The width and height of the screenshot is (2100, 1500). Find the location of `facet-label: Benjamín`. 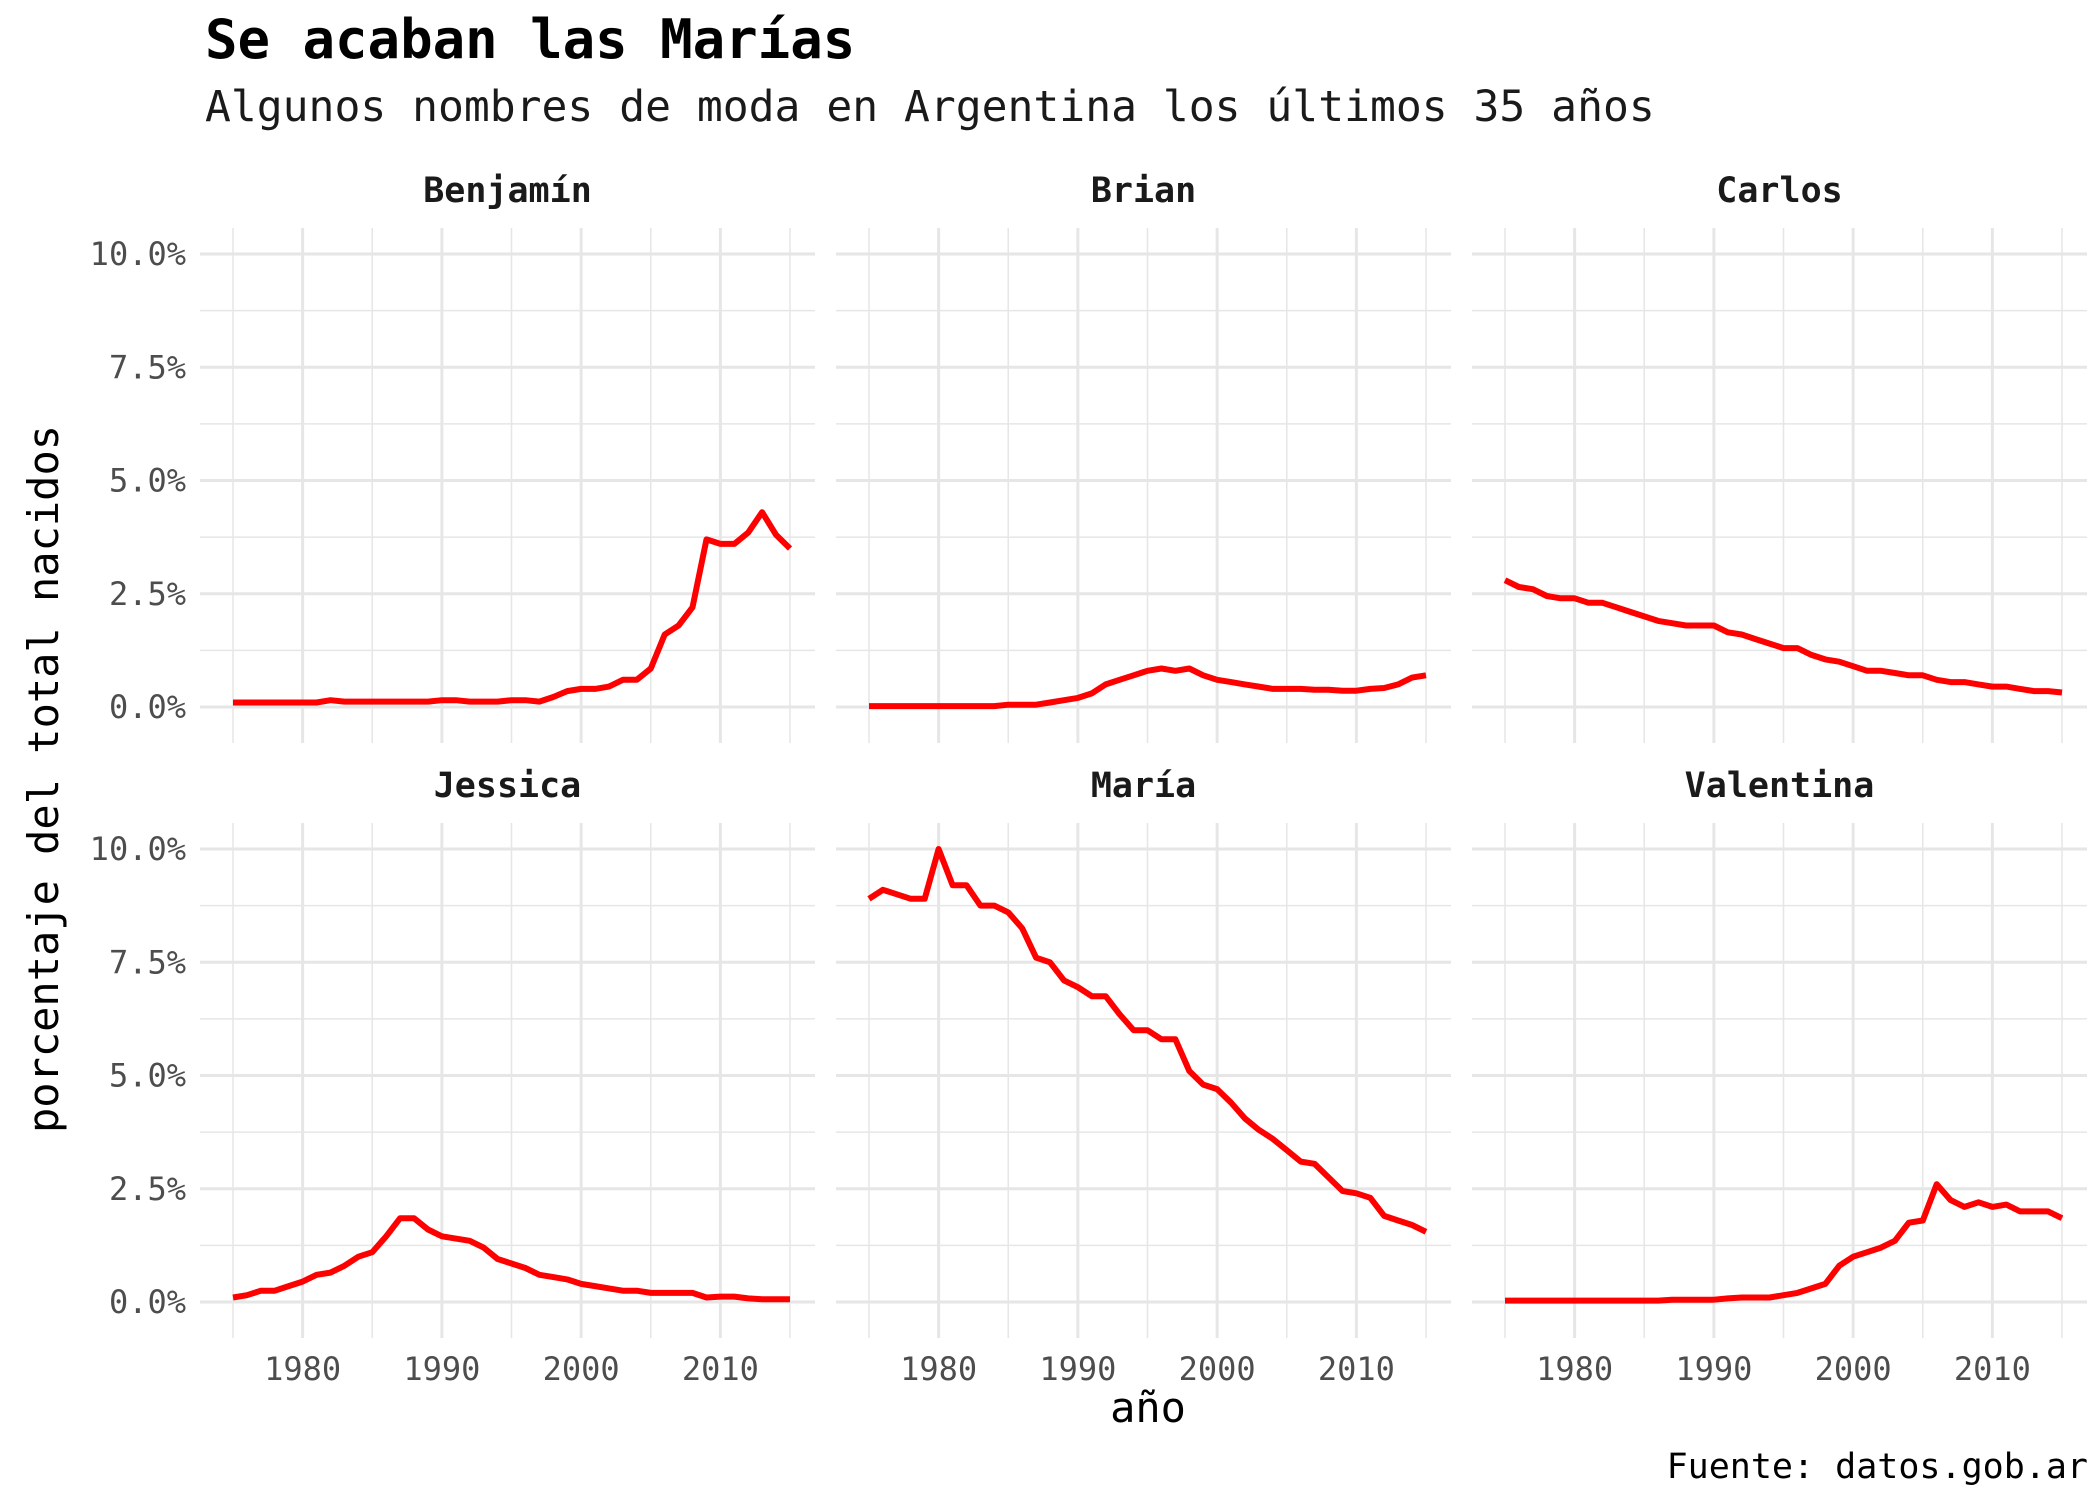

facet-label: Benjamín is located at coordinates (507, 191).